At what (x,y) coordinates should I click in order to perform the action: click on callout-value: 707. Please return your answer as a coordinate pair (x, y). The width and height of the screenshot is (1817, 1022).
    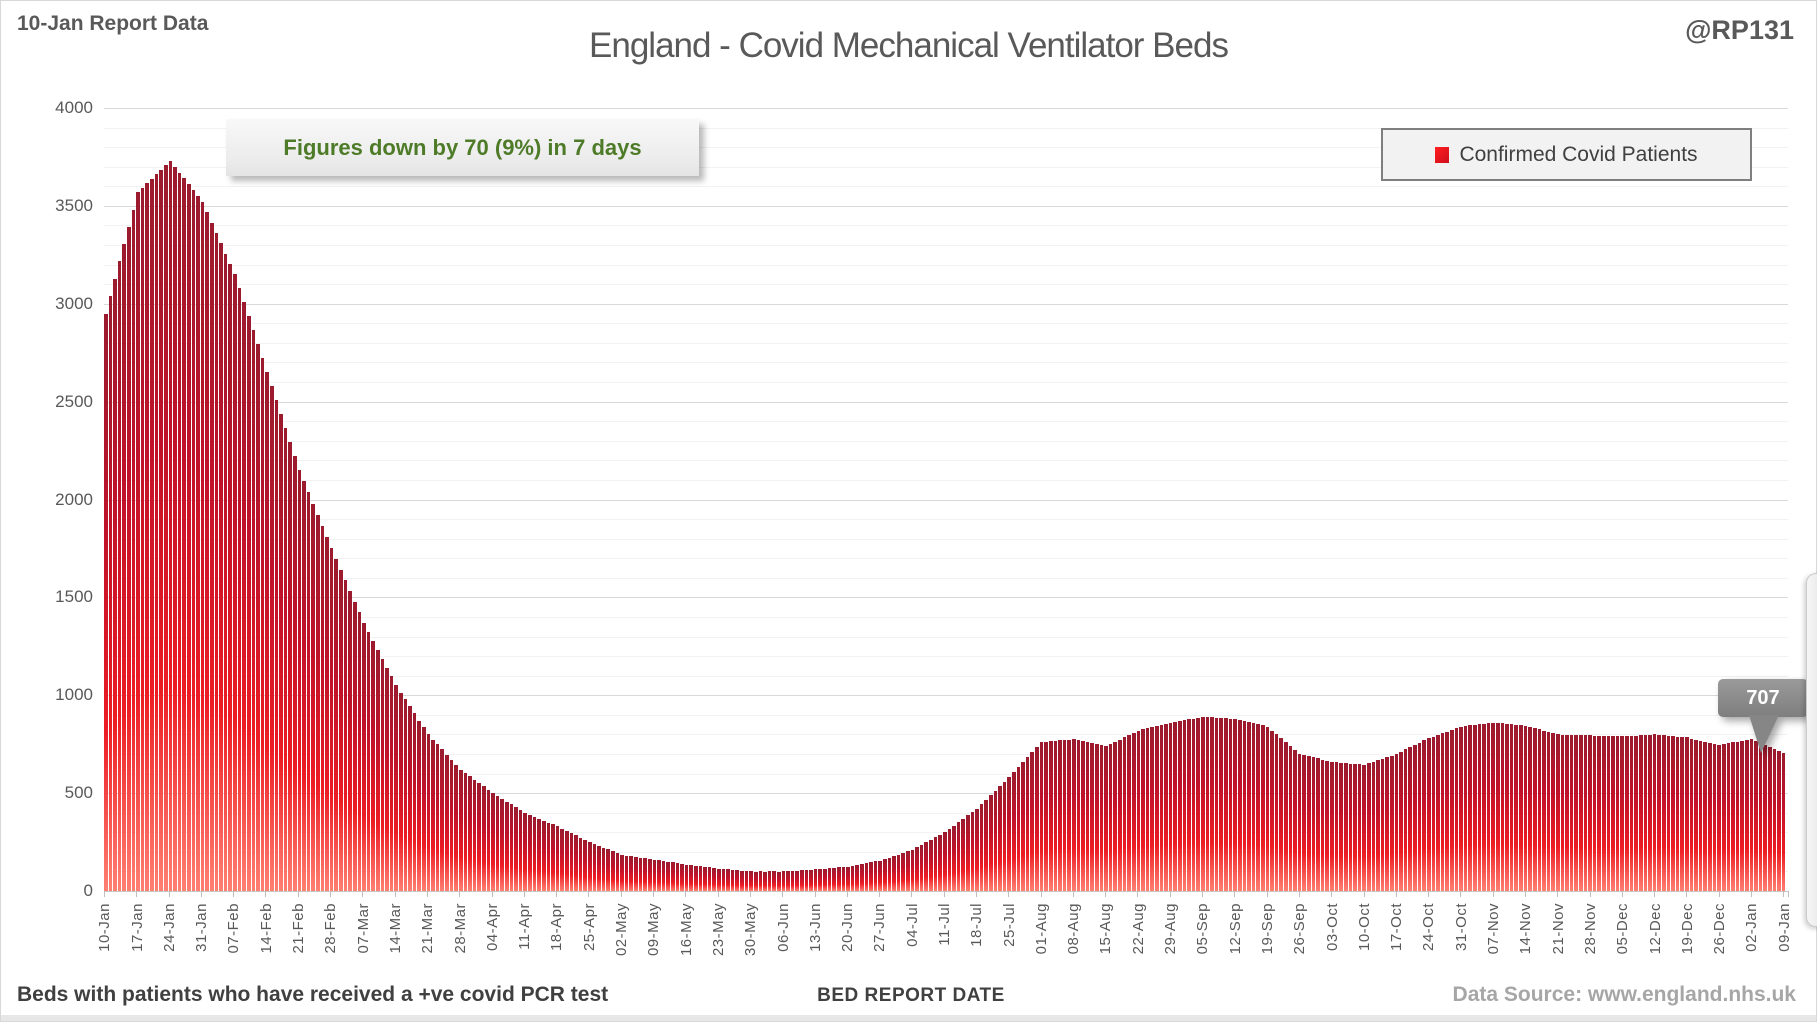
    Looking at the image, I should click on (1763, 697).